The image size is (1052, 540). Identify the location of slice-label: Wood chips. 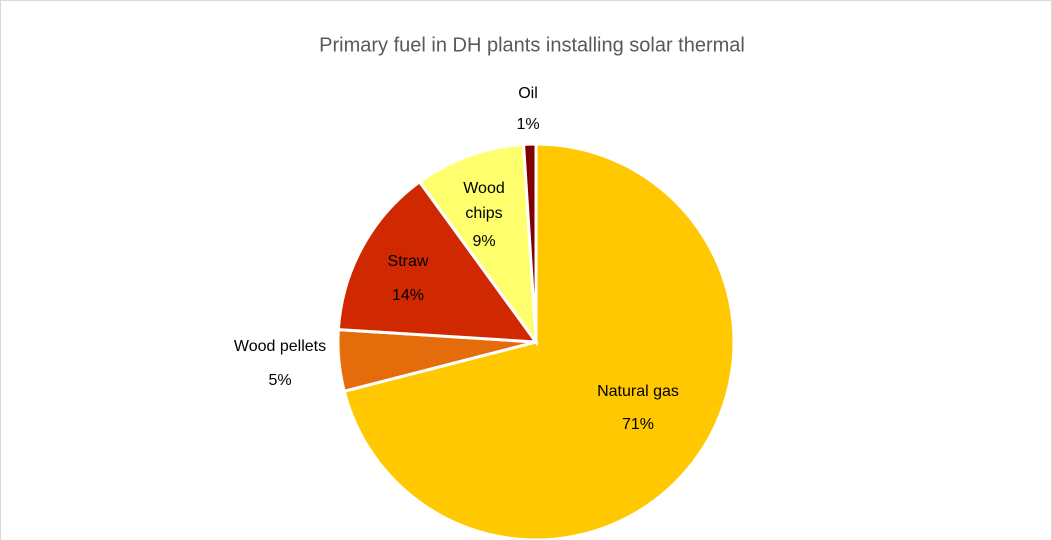
(484, 201).